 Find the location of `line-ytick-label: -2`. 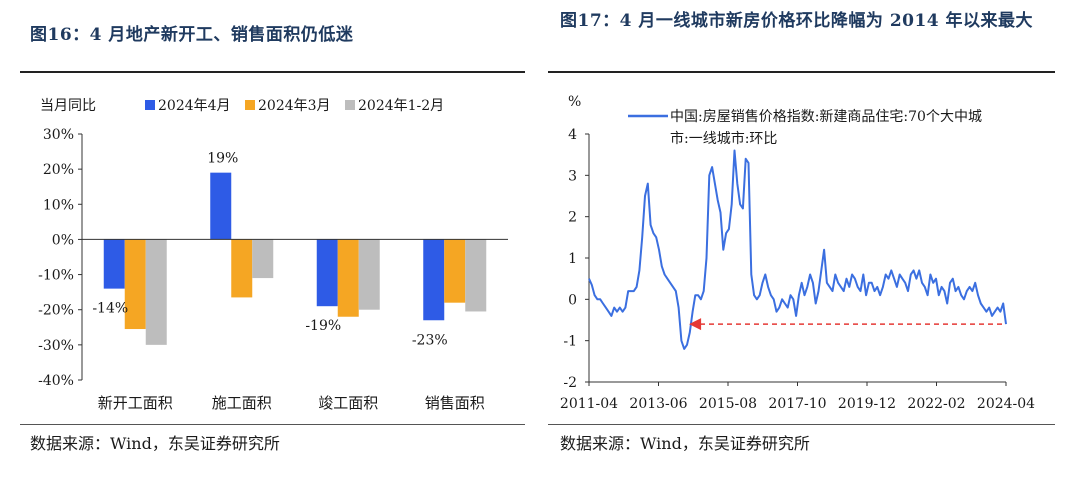

line-ytick-label: -2 is located at coordinates (570, 383).